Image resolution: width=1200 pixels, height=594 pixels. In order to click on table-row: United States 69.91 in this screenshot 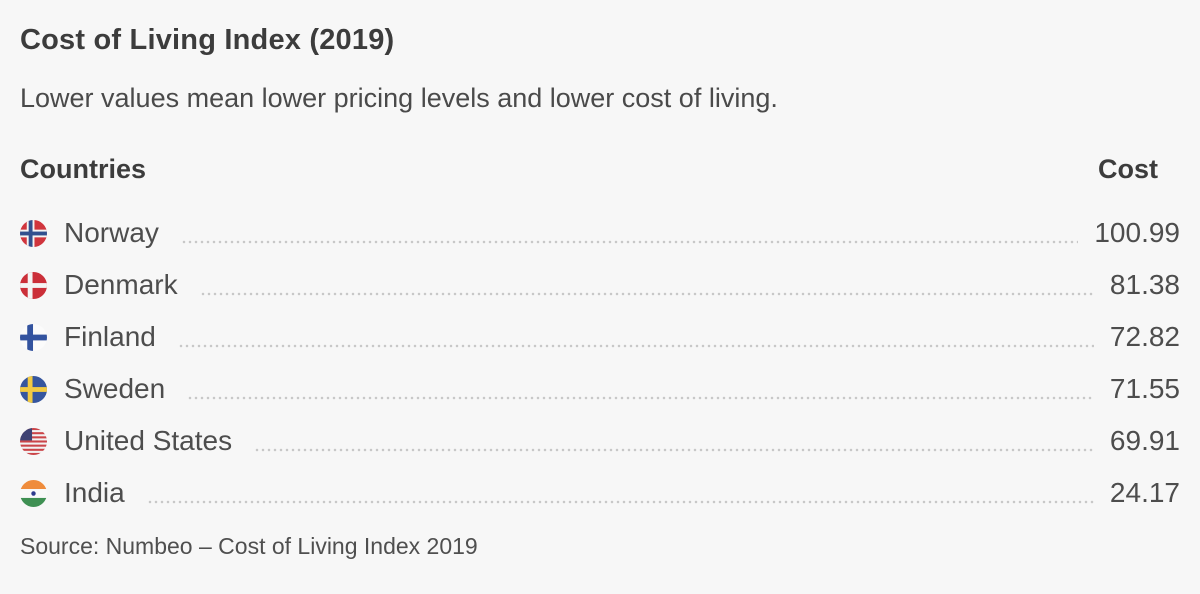, I will do `click(600, 441)`.